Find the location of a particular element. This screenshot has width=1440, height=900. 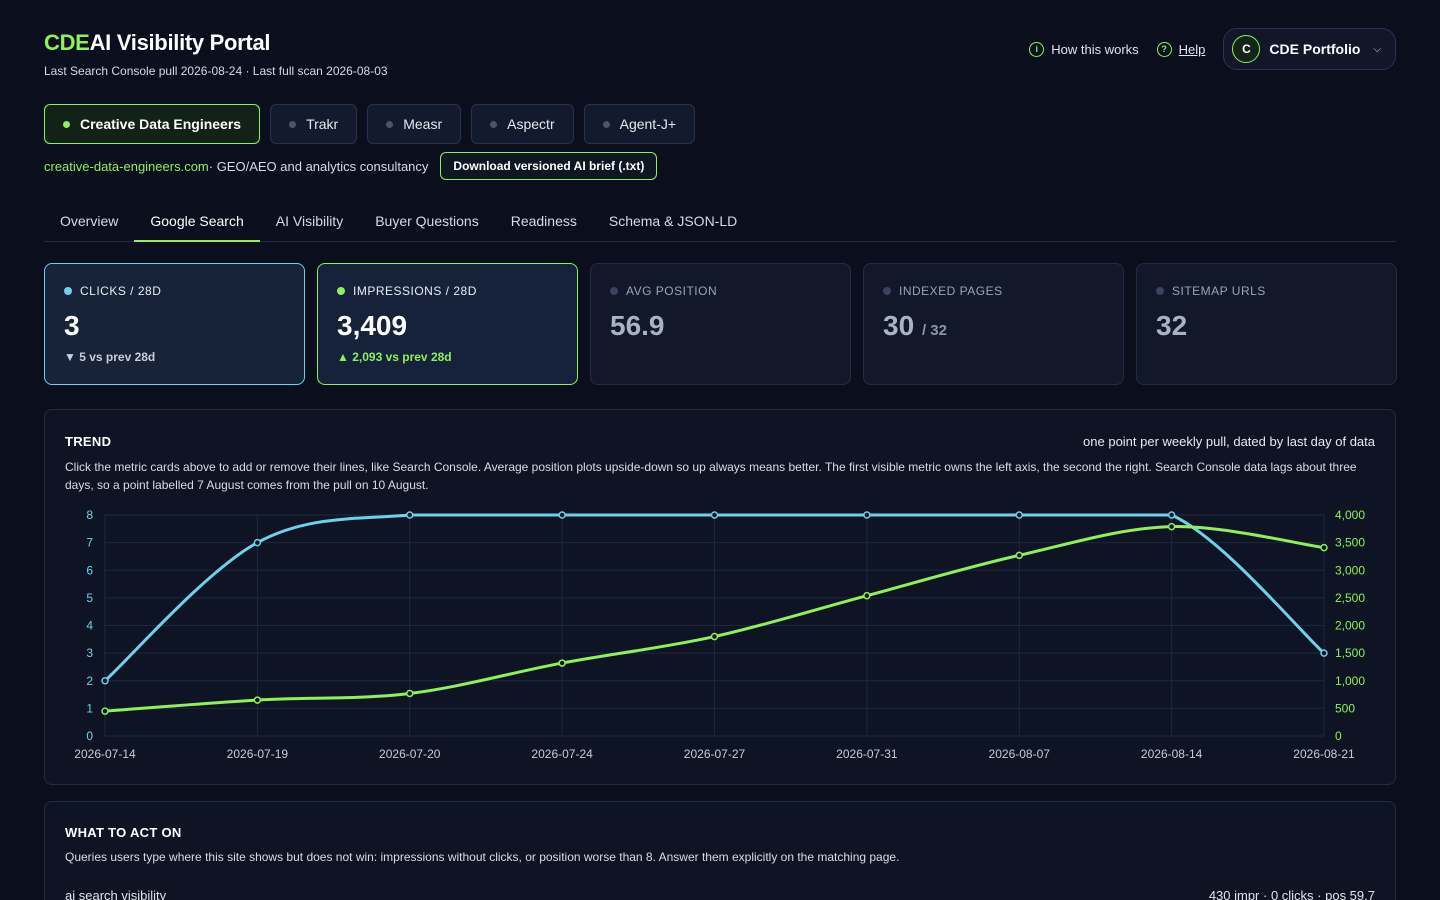

portfolio-name: CDE Portfolio is located at coordinates (1315, 49).